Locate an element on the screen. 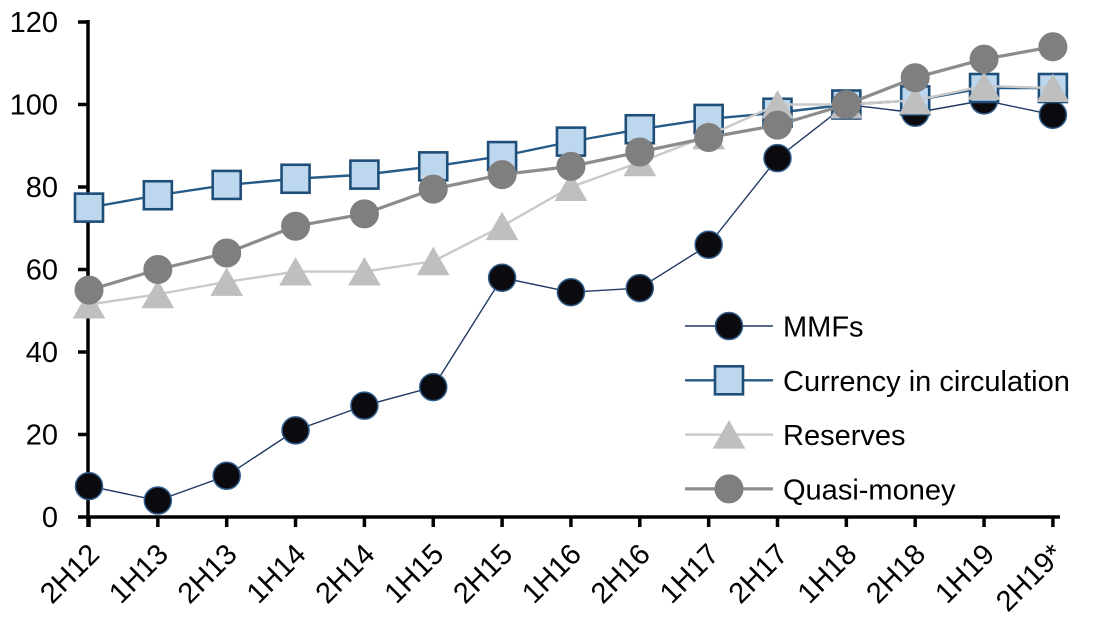 The width and height of the screenshot is (1119, 640). x-tick-label: 1H19 is located at coordinates (965, 574).